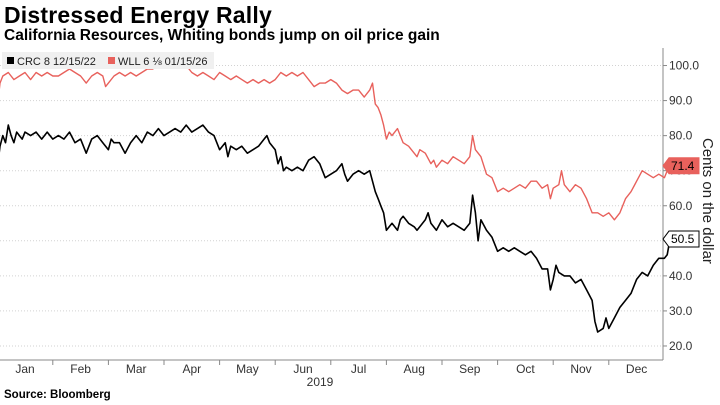  Describe the element at coordinates (136, 369) in the screenshot. I see `x-tick-label: Mar` at that location.